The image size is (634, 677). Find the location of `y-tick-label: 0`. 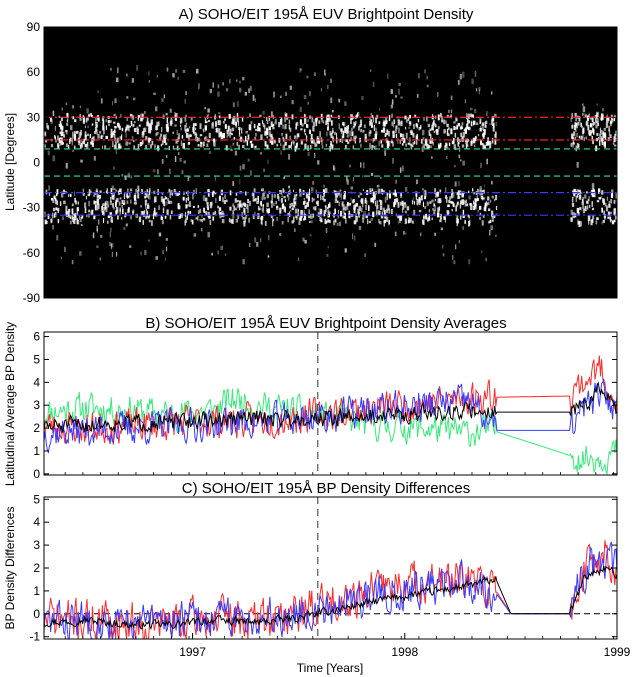

y-tick-label: 0 is located at coordinates (36, 163).